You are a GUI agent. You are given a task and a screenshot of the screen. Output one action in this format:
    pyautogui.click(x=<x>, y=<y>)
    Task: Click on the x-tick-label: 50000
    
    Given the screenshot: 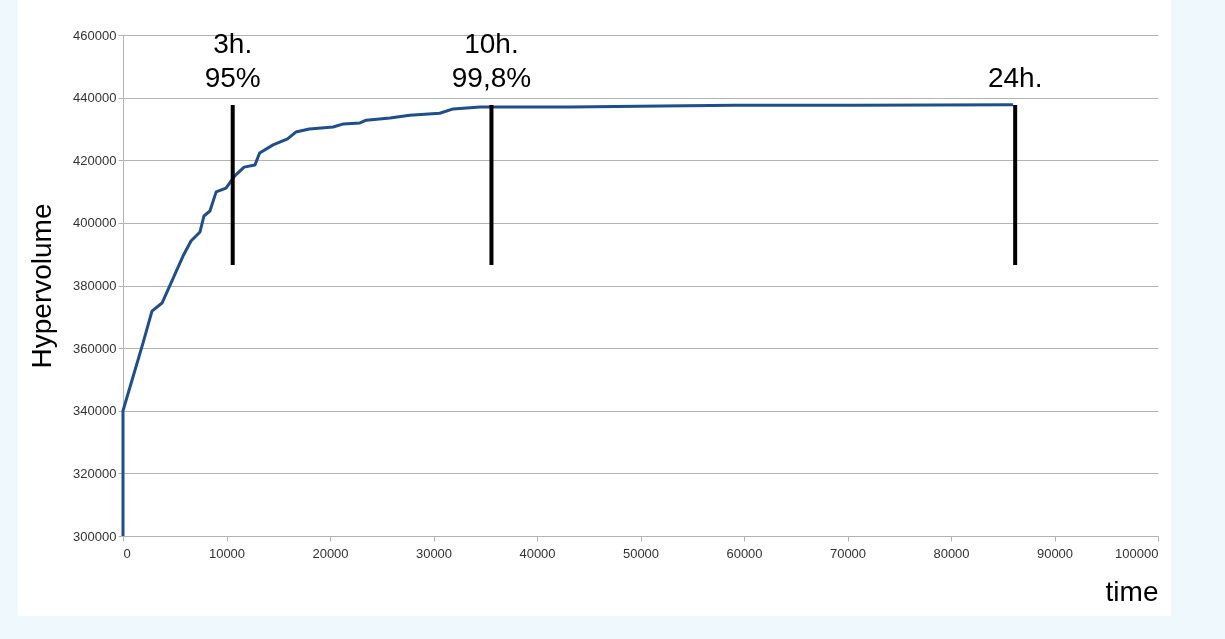 What is the action you would take?
    pyautogui.click(x=641, y=553)
    